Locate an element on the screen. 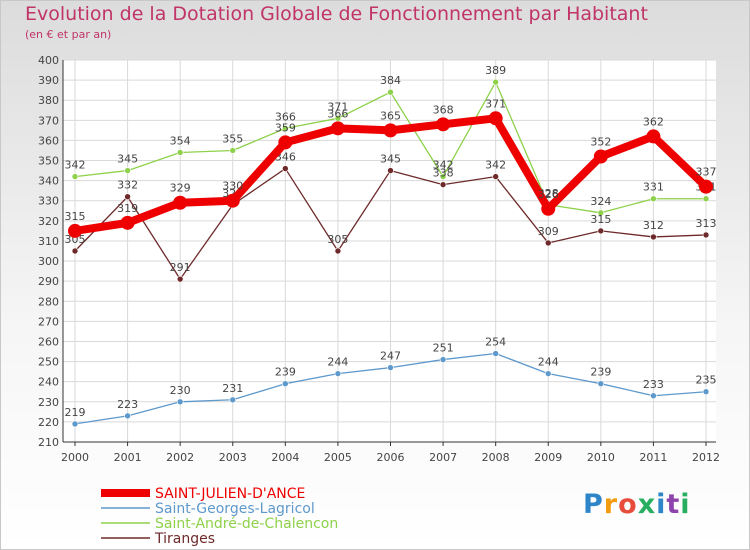 The image size is (750, 550). logo-letter: t is located at coordinates (673, 504).